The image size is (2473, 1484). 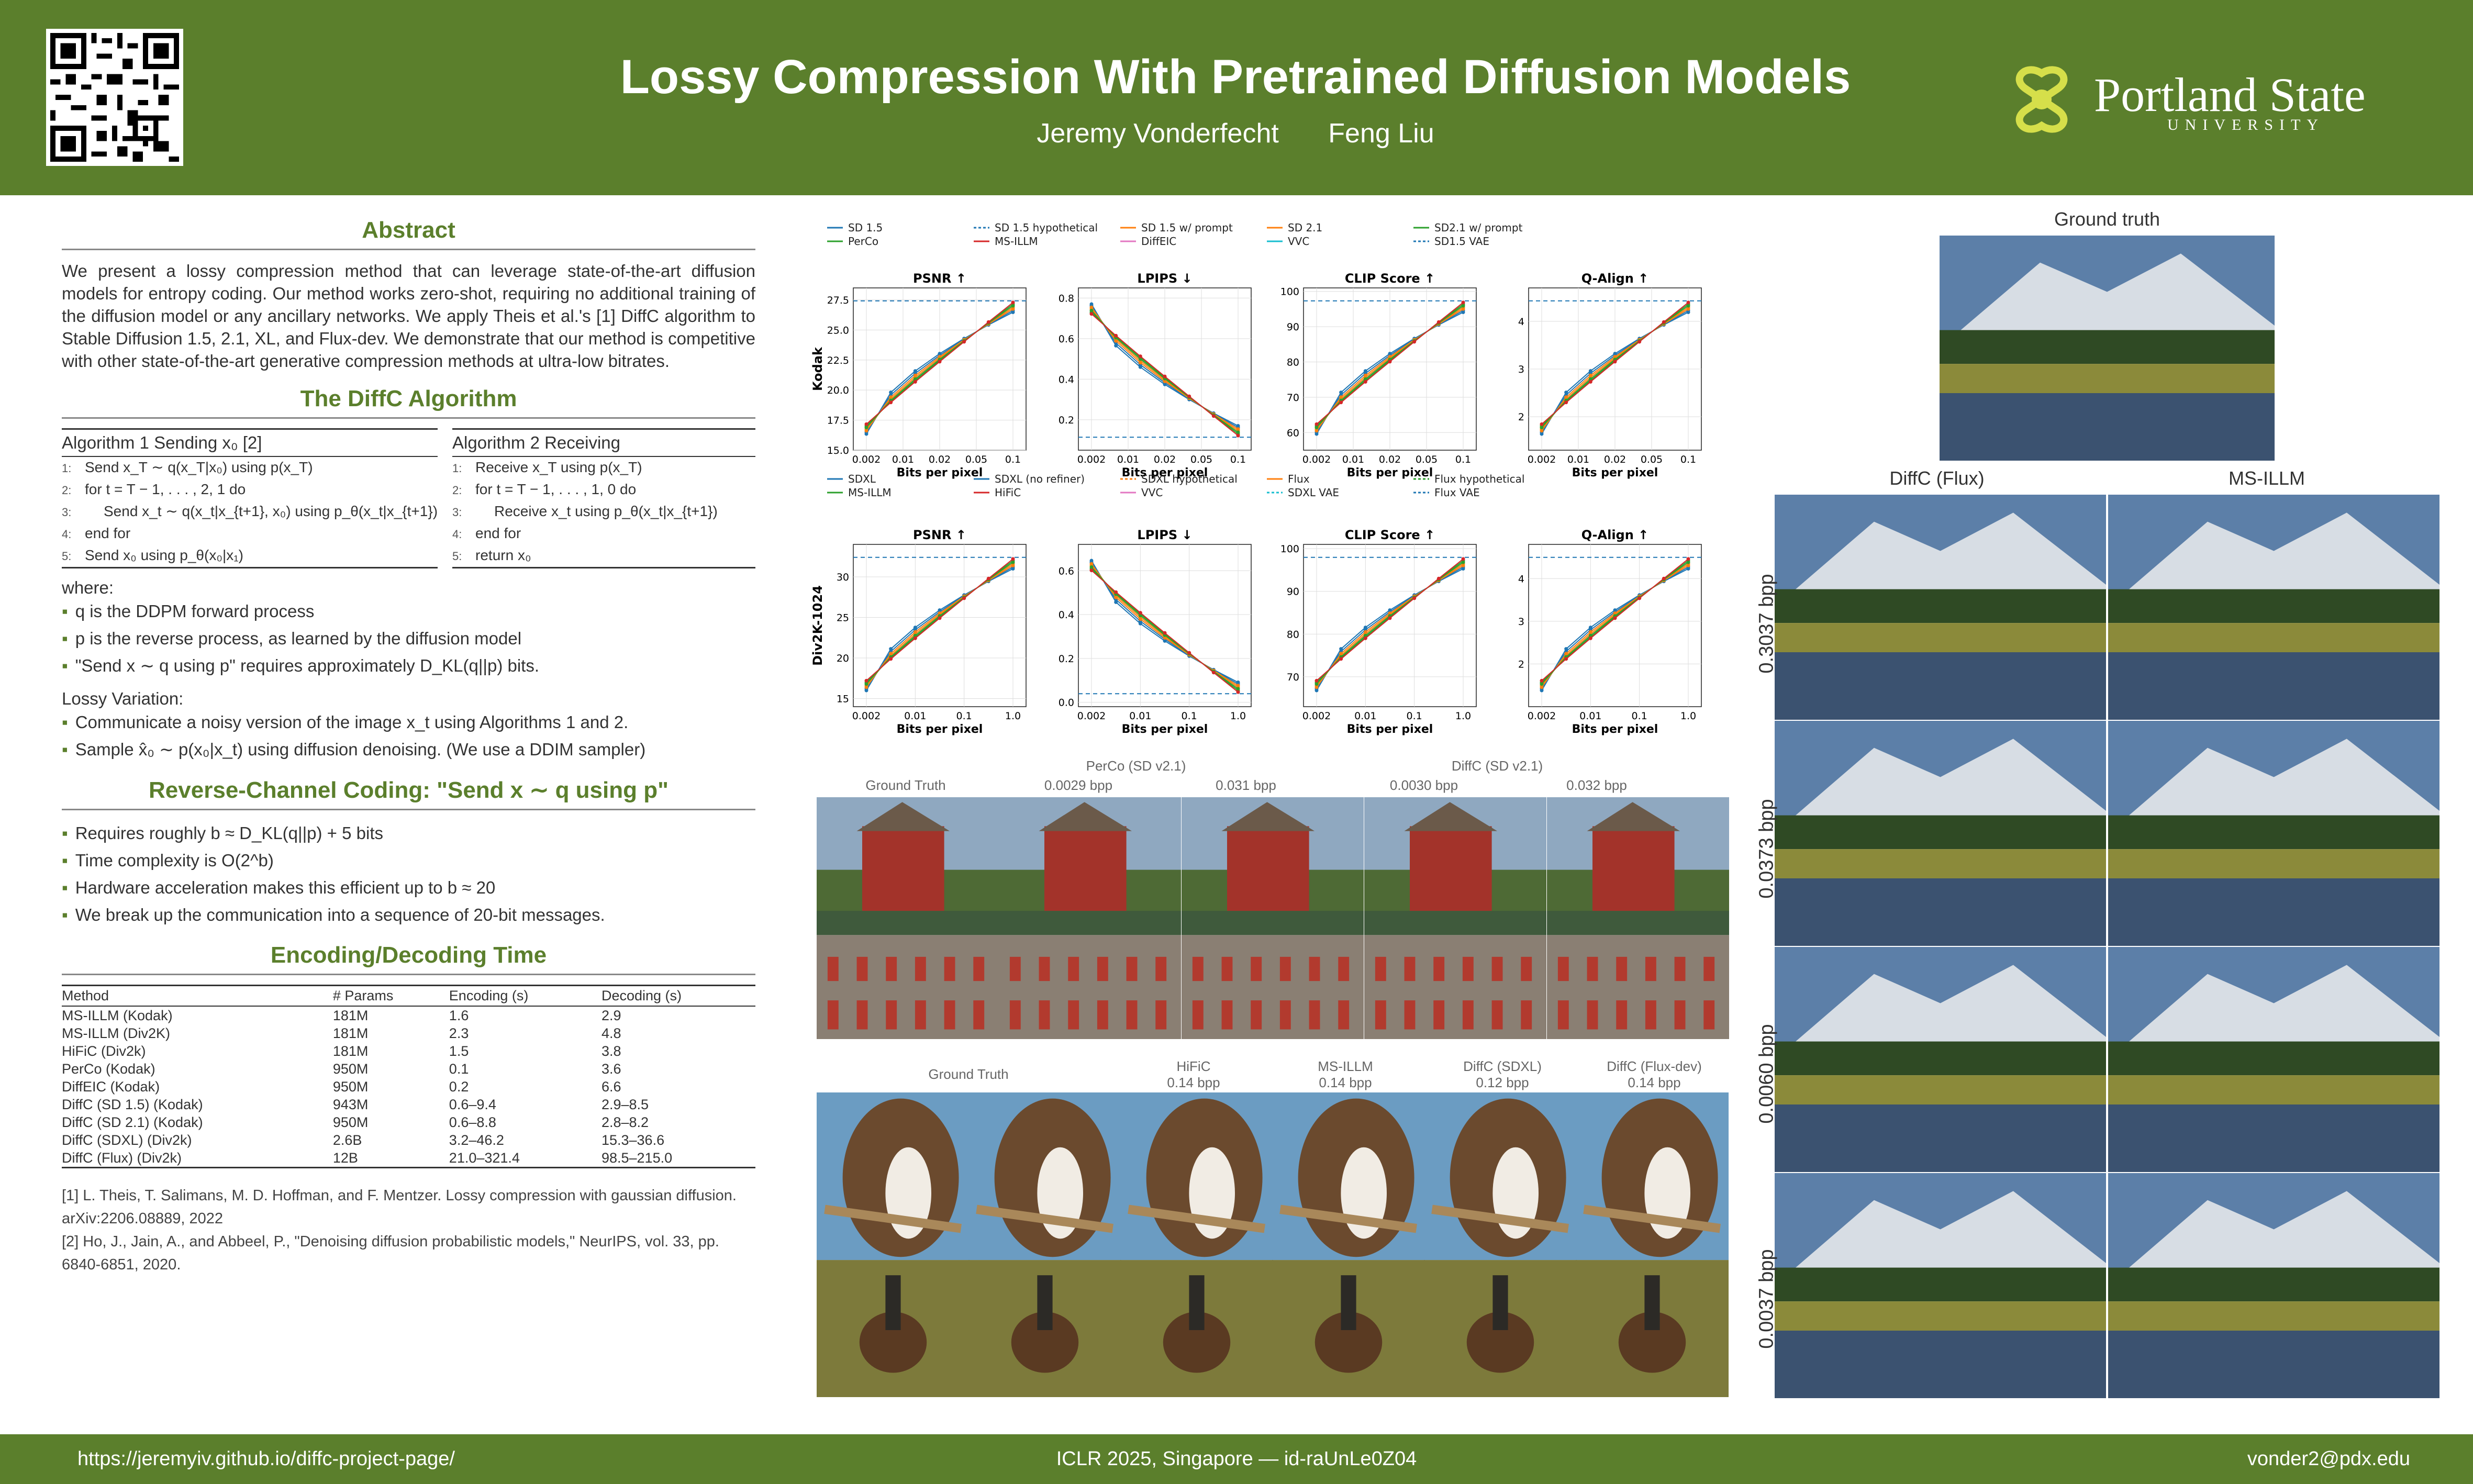 I want to click on author-2: Feng Liu, so click(x=1381, y=133).